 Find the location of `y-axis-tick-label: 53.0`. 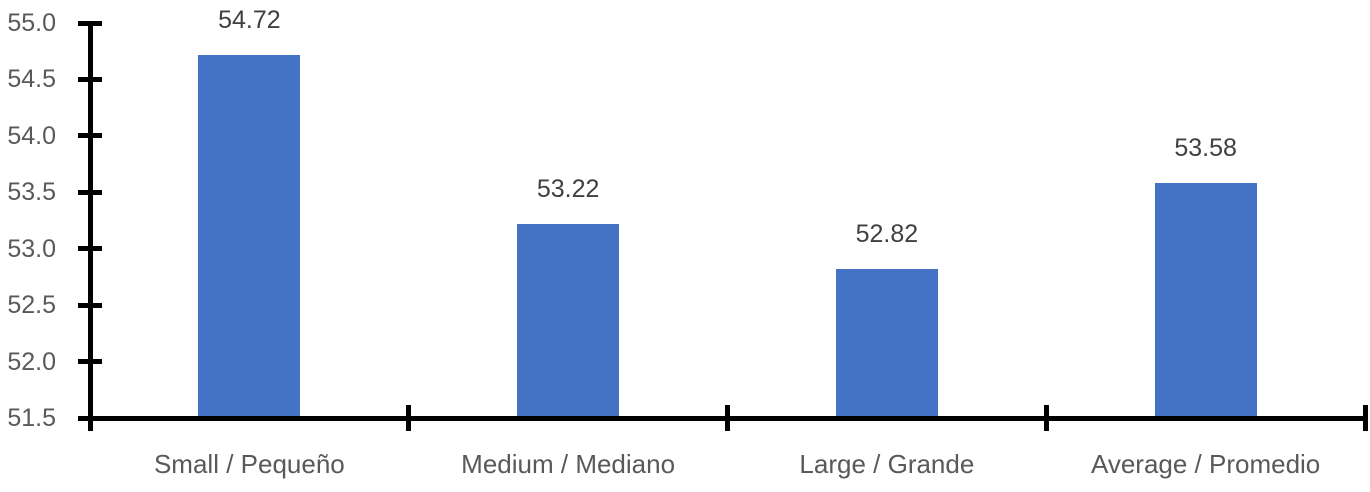

y-axis-tick-label: 53.0 is located at coordinates (31, 248).